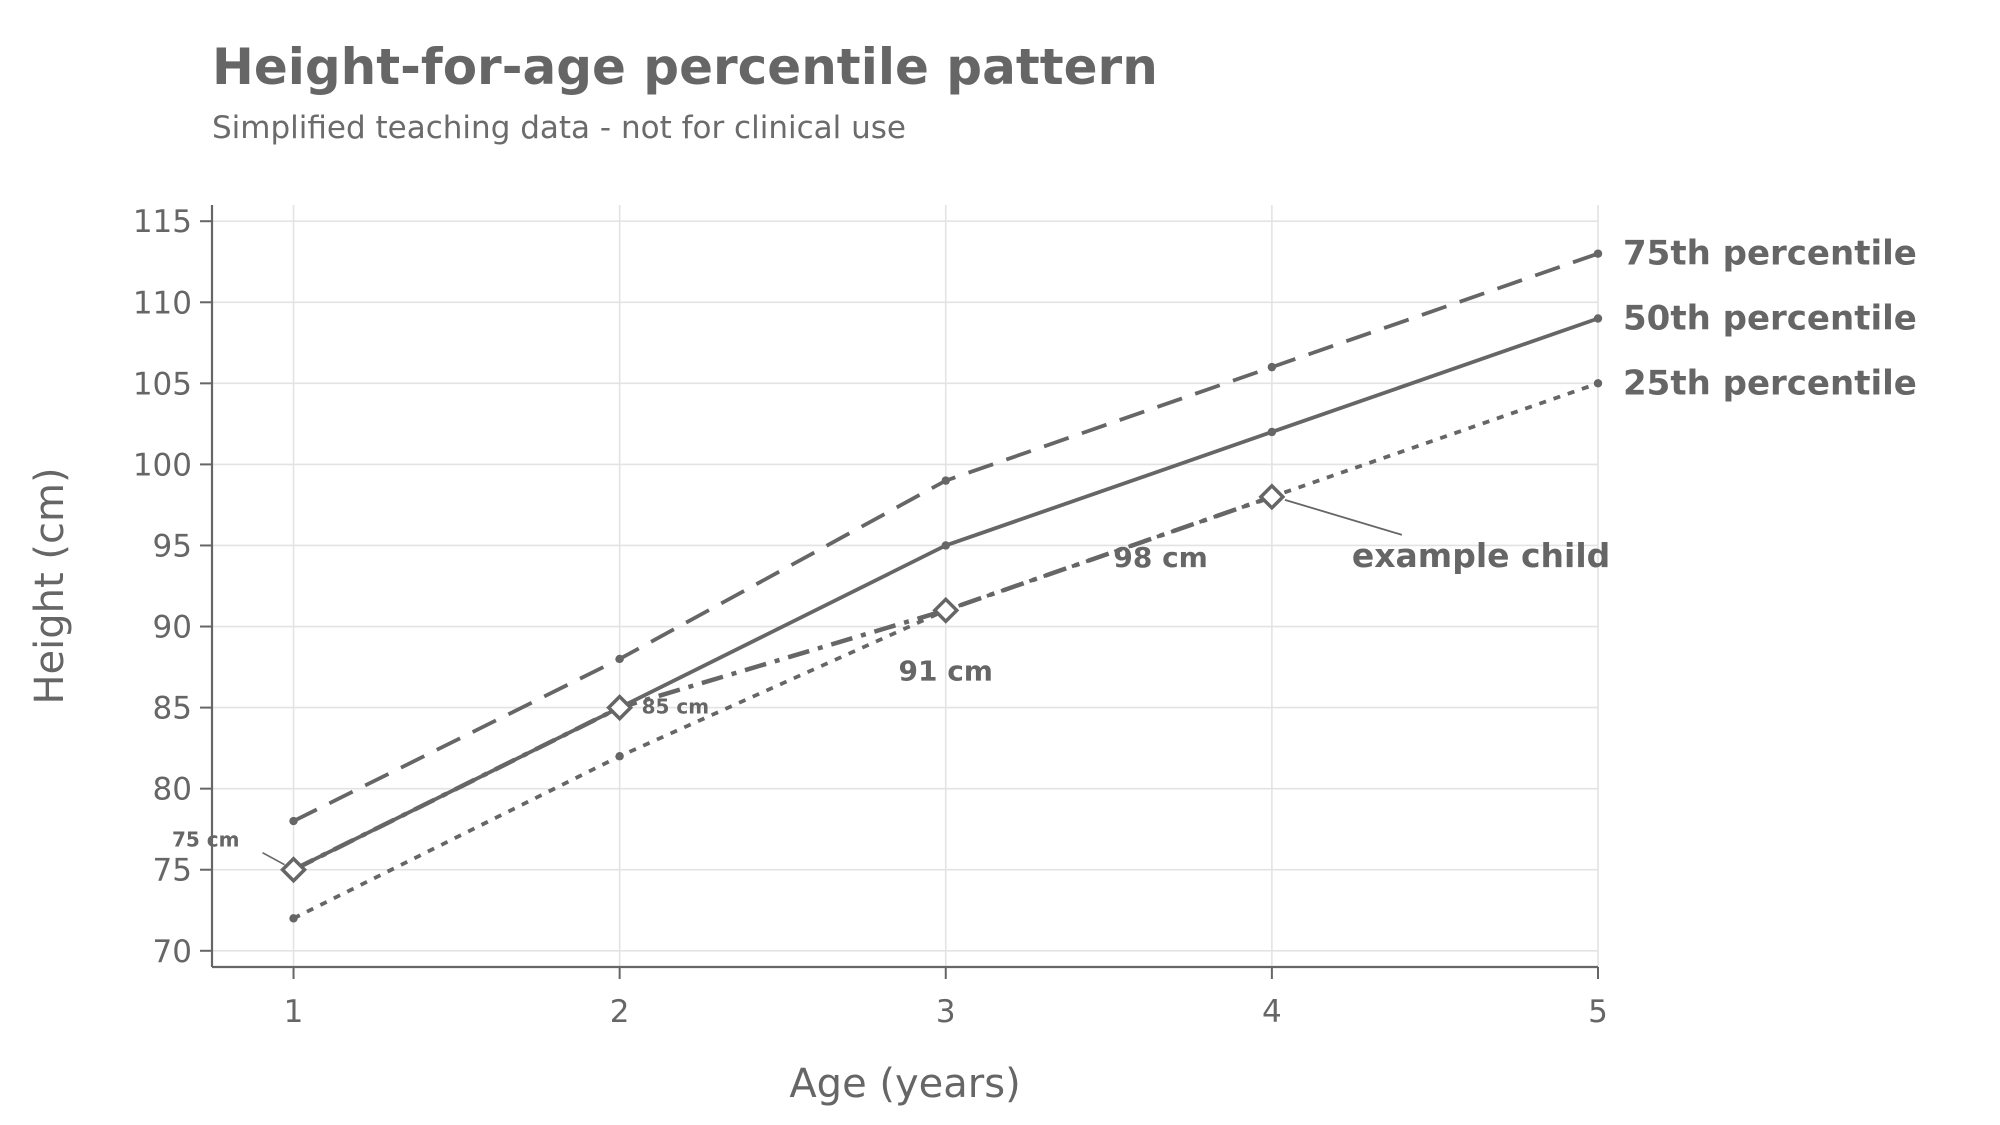 This screenshot has width=2000, height=1125. I want to click on x-tick-label: 3, so click(946, 1012).